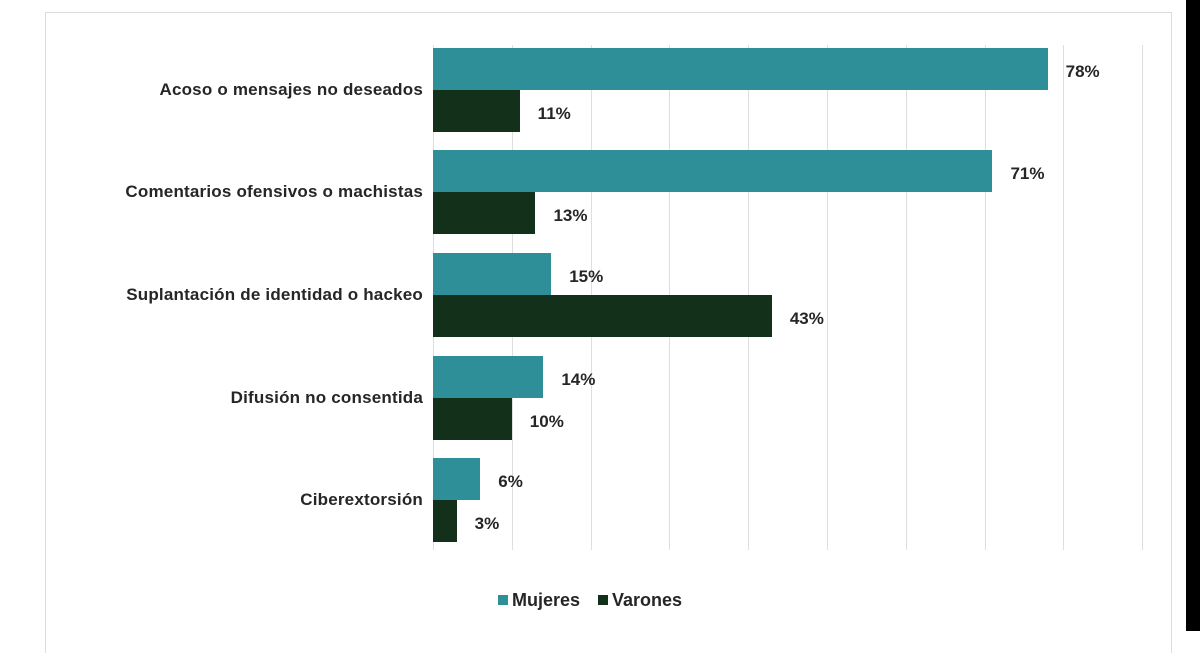  What do you see at coordinates (546, 599) in the screenshot?
I see `legend-label: Mujeres` at bounding box center [546, 599].